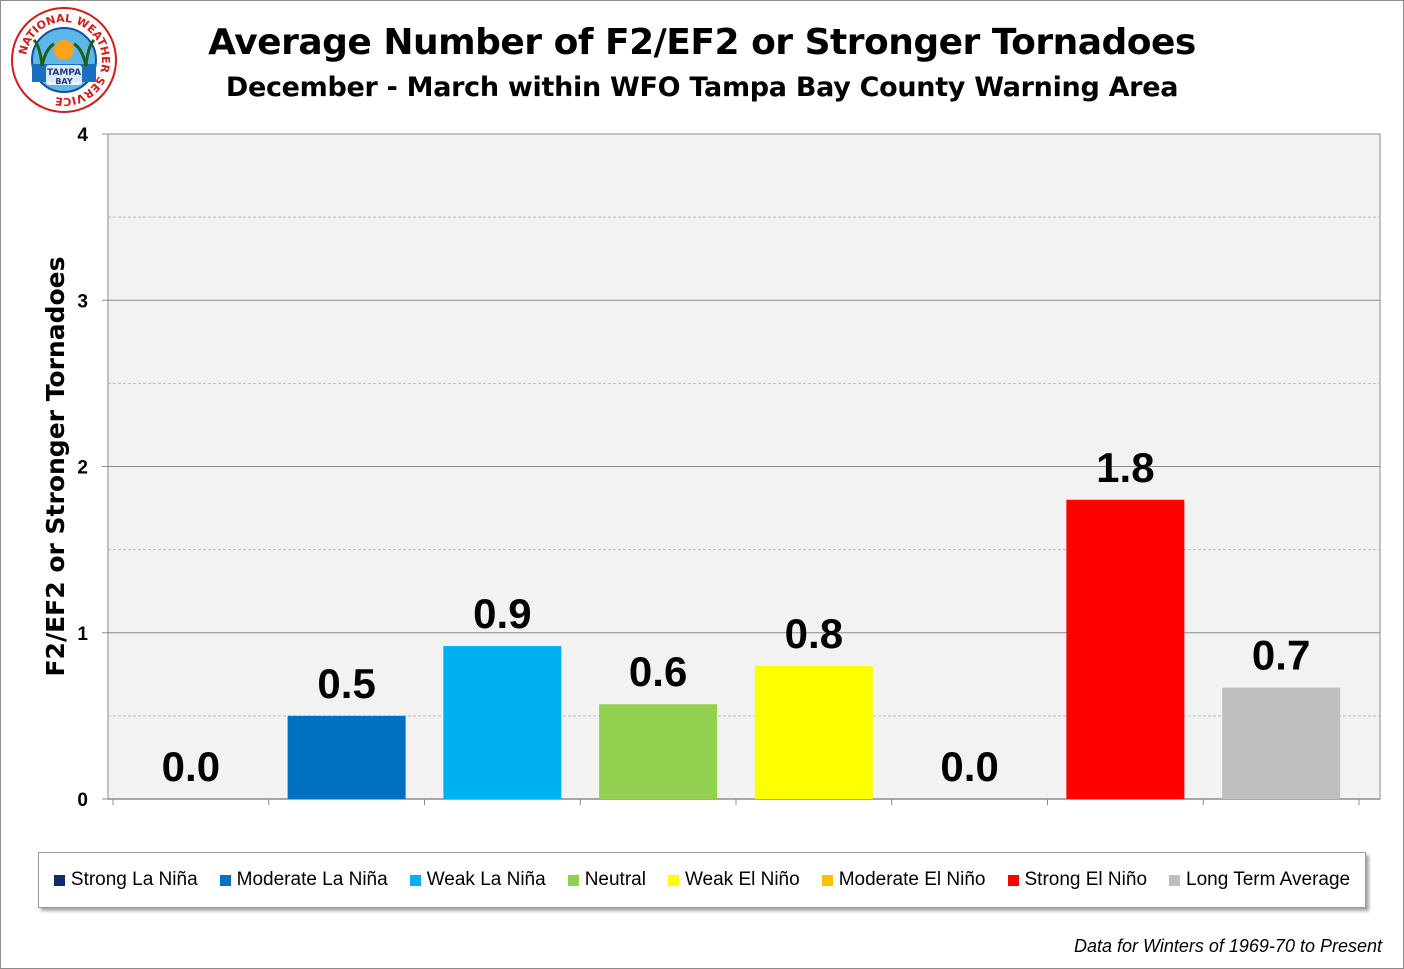 This screenshot has width=1404, height=969. What do you see at coordinates (64, 81) in the screenshot?
I see `logo-center-bottom: BAY` at bounding box center [64, 81].